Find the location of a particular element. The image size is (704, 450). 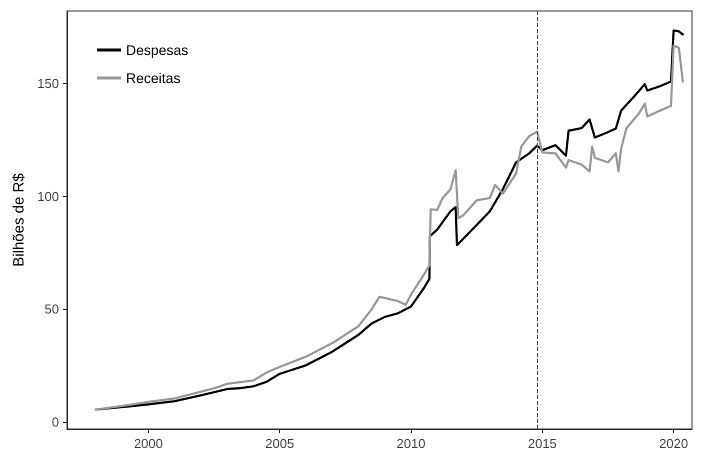

y-tick-label: 0 is located at coordinates (55, 422).